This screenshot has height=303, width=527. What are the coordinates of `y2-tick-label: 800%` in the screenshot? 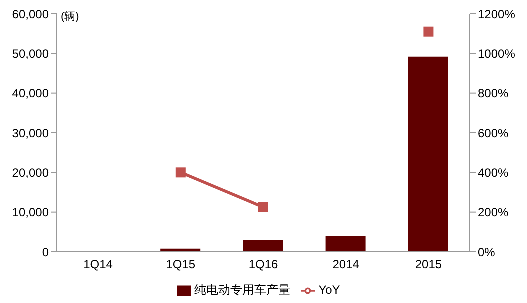 It's located at (494, 93).